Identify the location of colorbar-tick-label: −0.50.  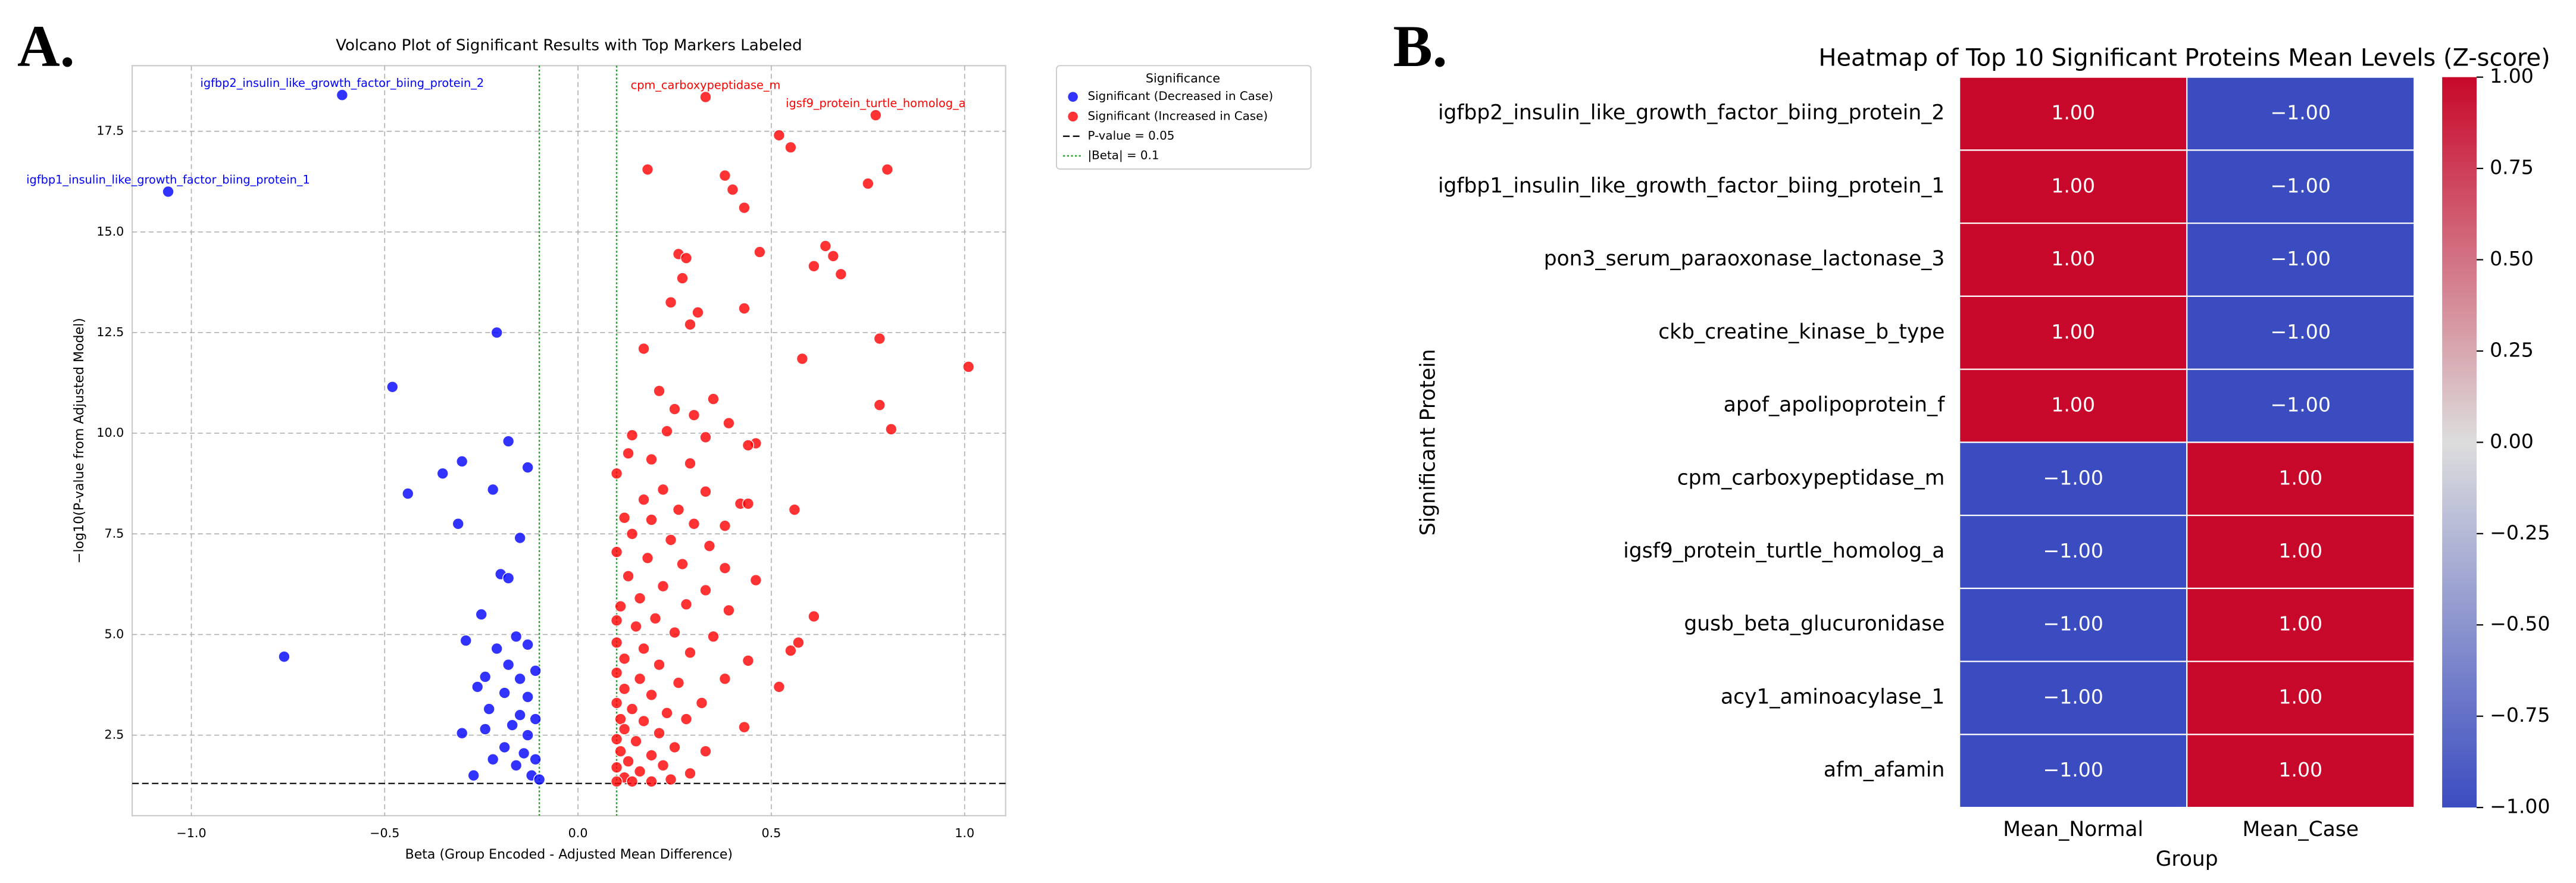
(2520, 623).